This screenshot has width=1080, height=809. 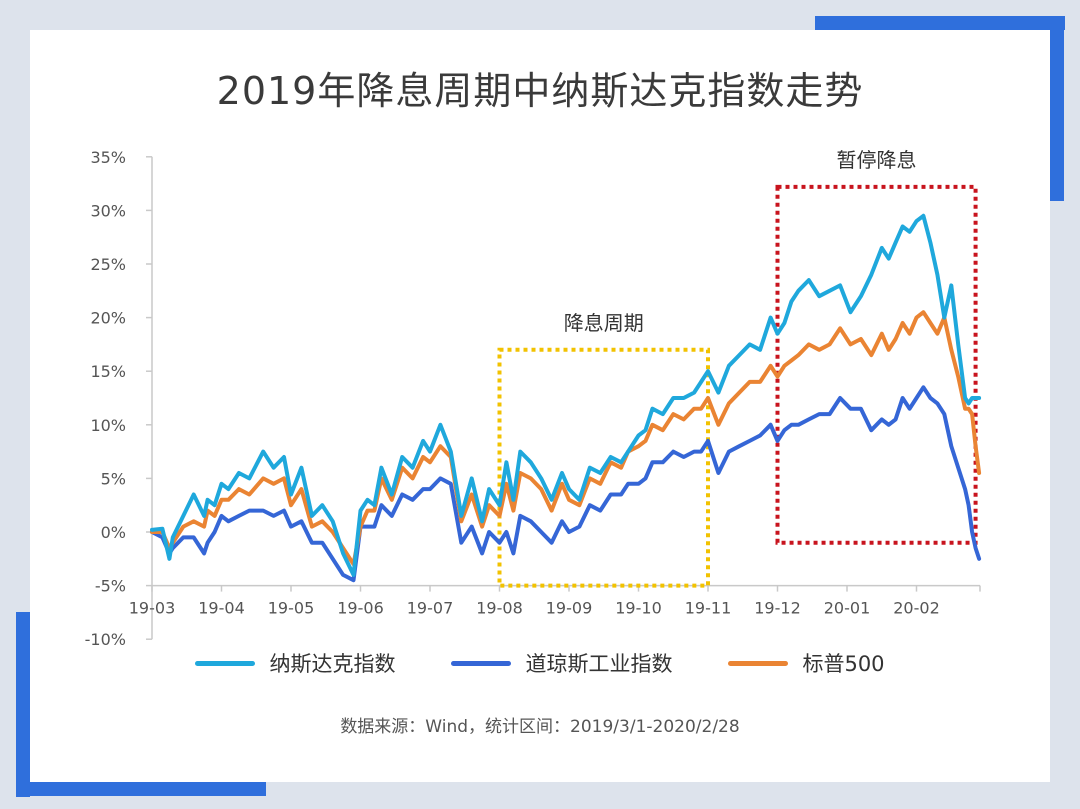 I want to click on legend-label-nasdaq: 纳斯达克指数, so click(x=332, y=664).